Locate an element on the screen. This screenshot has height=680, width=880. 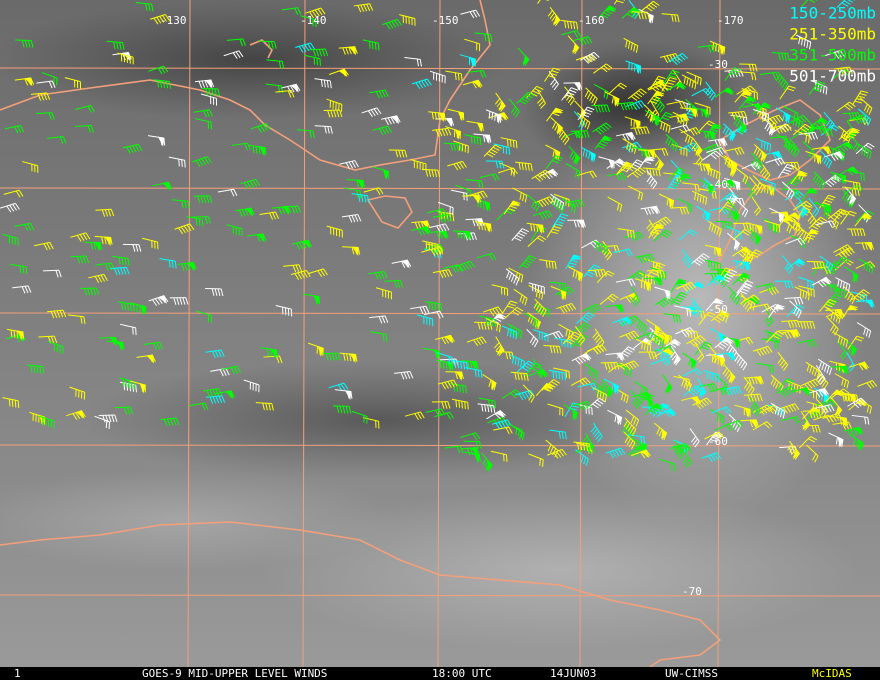
dark-band is located at coordinates (380, 420).